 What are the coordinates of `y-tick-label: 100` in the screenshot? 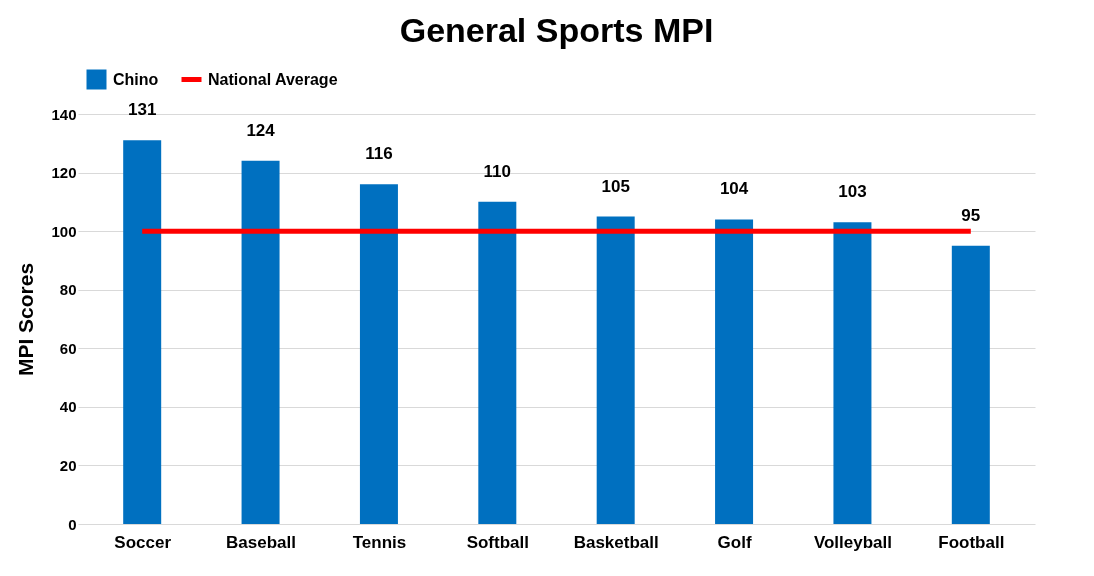 It's located at (64, 231).